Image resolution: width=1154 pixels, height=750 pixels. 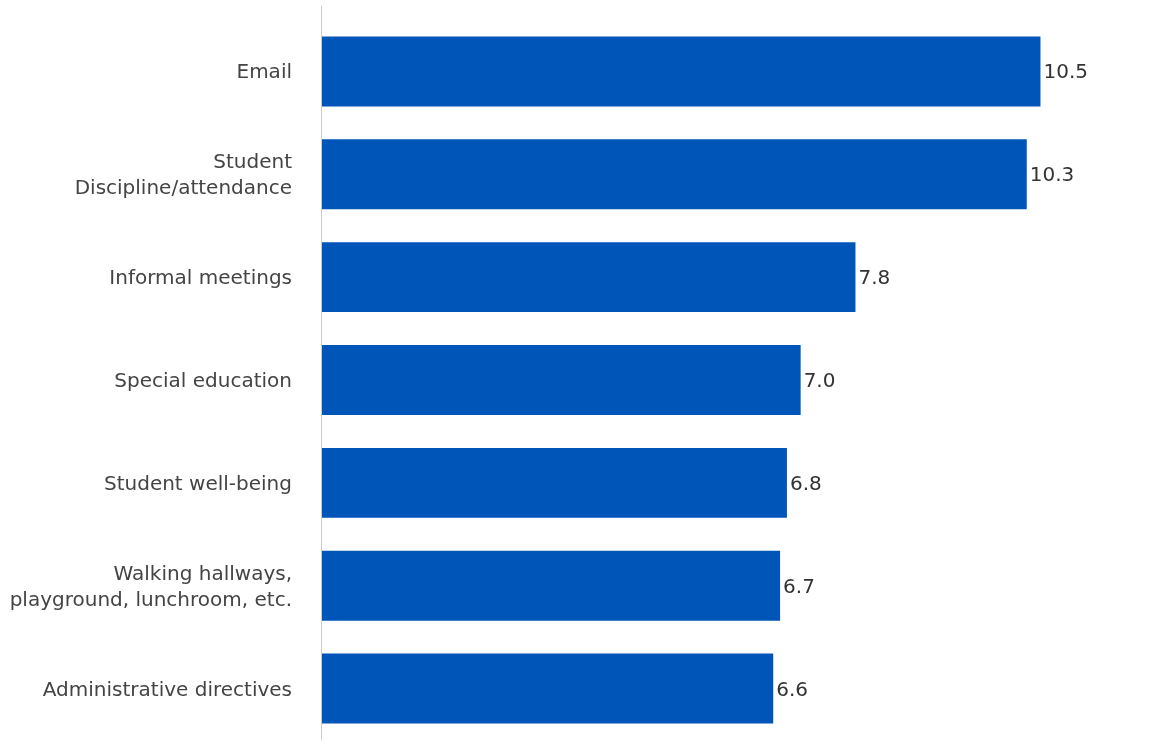 I want to click on data-label: 6.7, so click(x=799, y=585).